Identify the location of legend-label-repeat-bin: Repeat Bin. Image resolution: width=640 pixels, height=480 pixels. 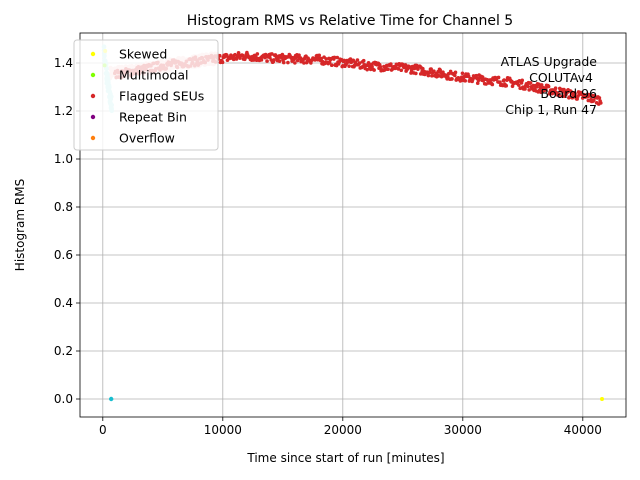
(153, 117).